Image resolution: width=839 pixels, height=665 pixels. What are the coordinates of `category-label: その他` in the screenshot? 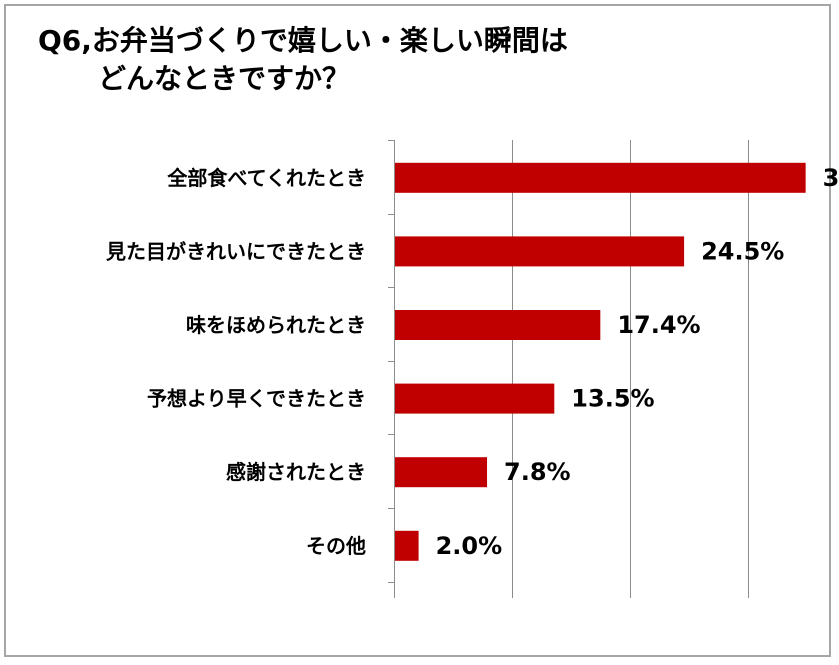 It's located at (336, 546).